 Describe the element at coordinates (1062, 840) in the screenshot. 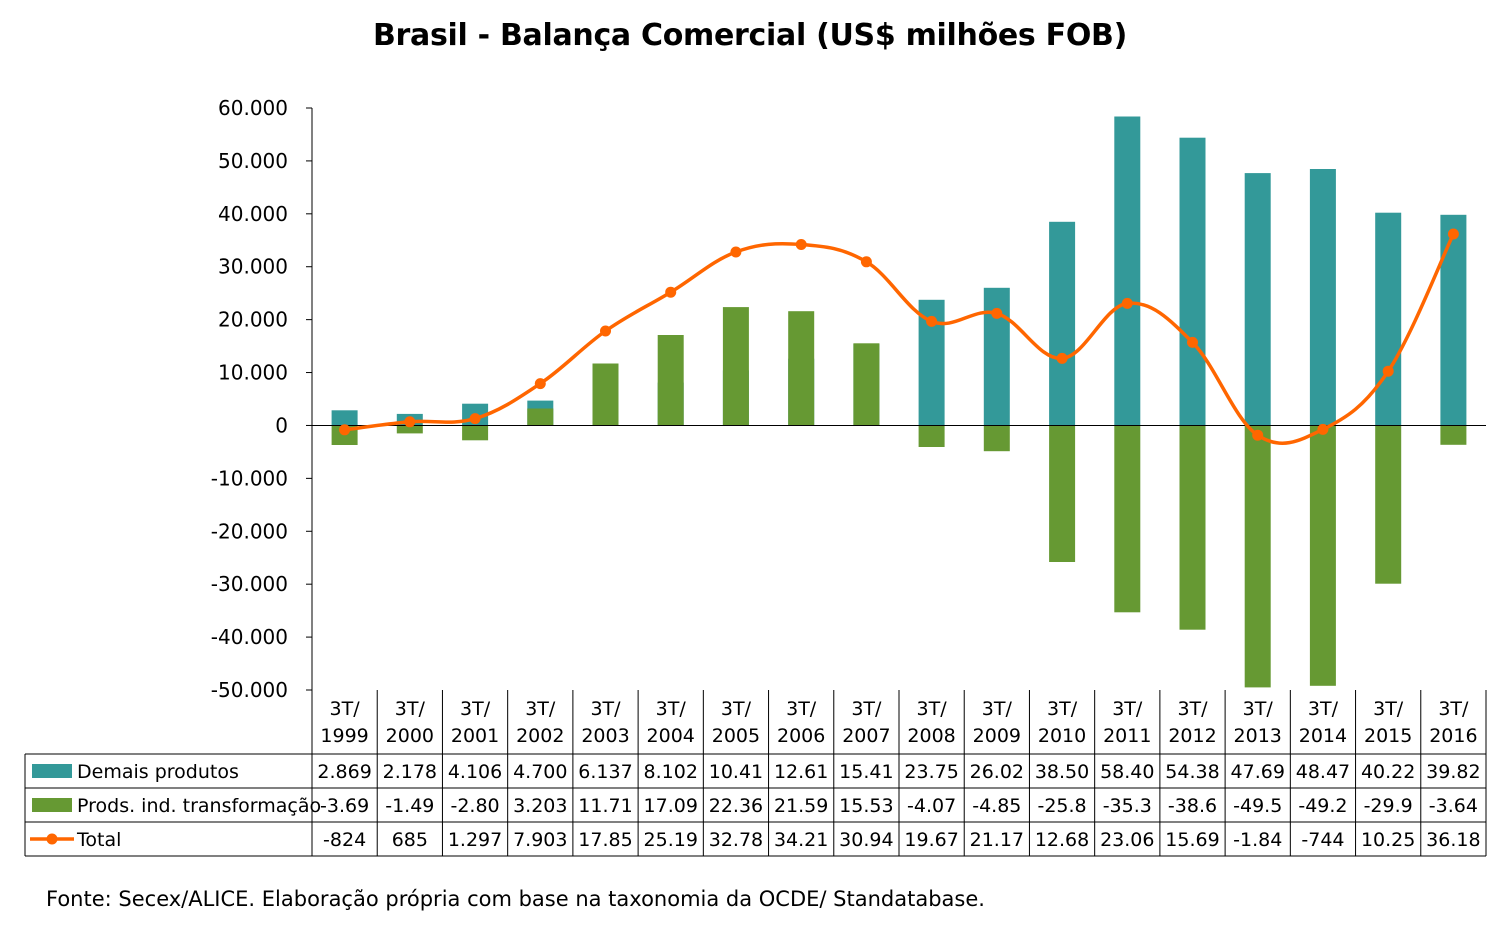

I see `data-label-2-11: 12.68` at that location.